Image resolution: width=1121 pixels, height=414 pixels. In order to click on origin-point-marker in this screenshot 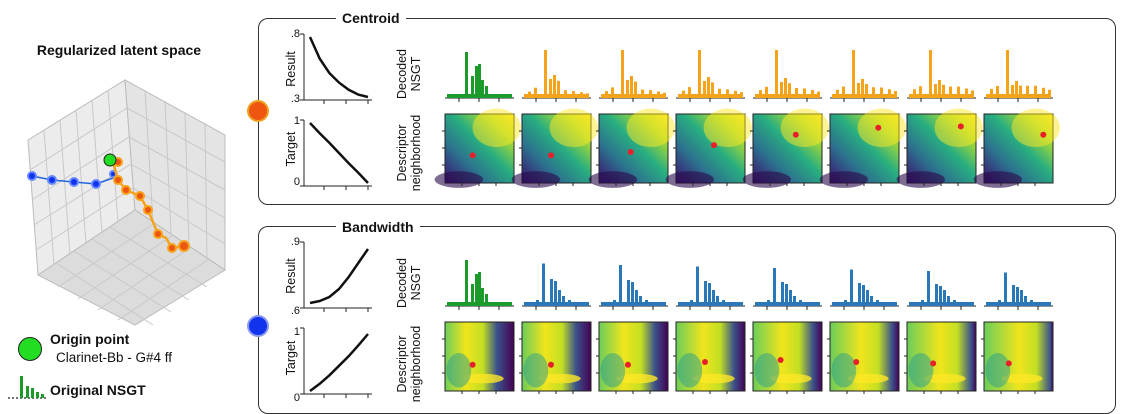, I will do `click(110, 160)`.